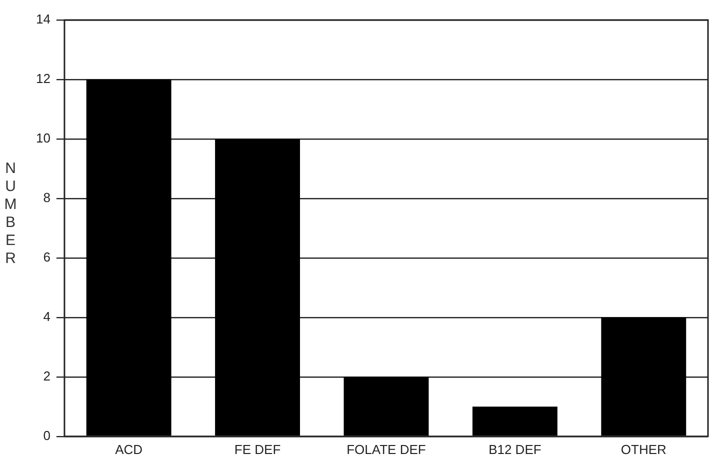 This screenshot has height=464, width=710. I want to click on x-tick-label: B12 DEF, so click(515, 449).